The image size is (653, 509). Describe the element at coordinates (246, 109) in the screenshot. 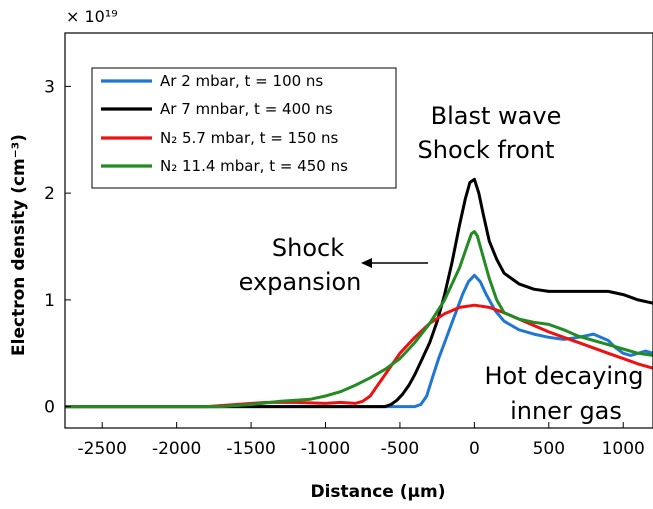

I see `legend-entry-1: Ar 7 mnbar, t = 400 ns` at that location.